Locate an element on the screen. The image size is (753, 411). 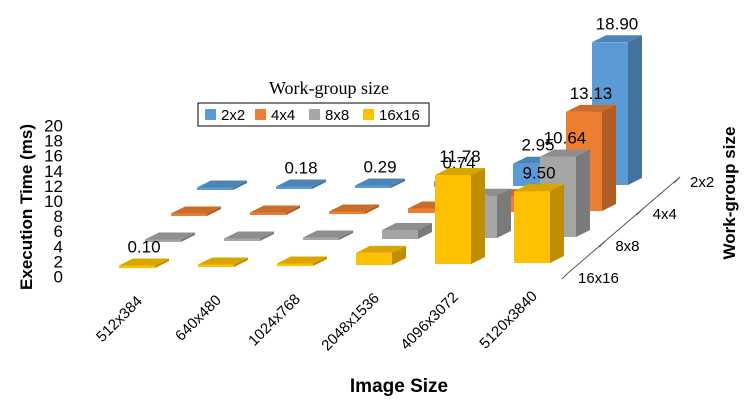
bar-16x16-640x480 is located at coordinates (223, 262).